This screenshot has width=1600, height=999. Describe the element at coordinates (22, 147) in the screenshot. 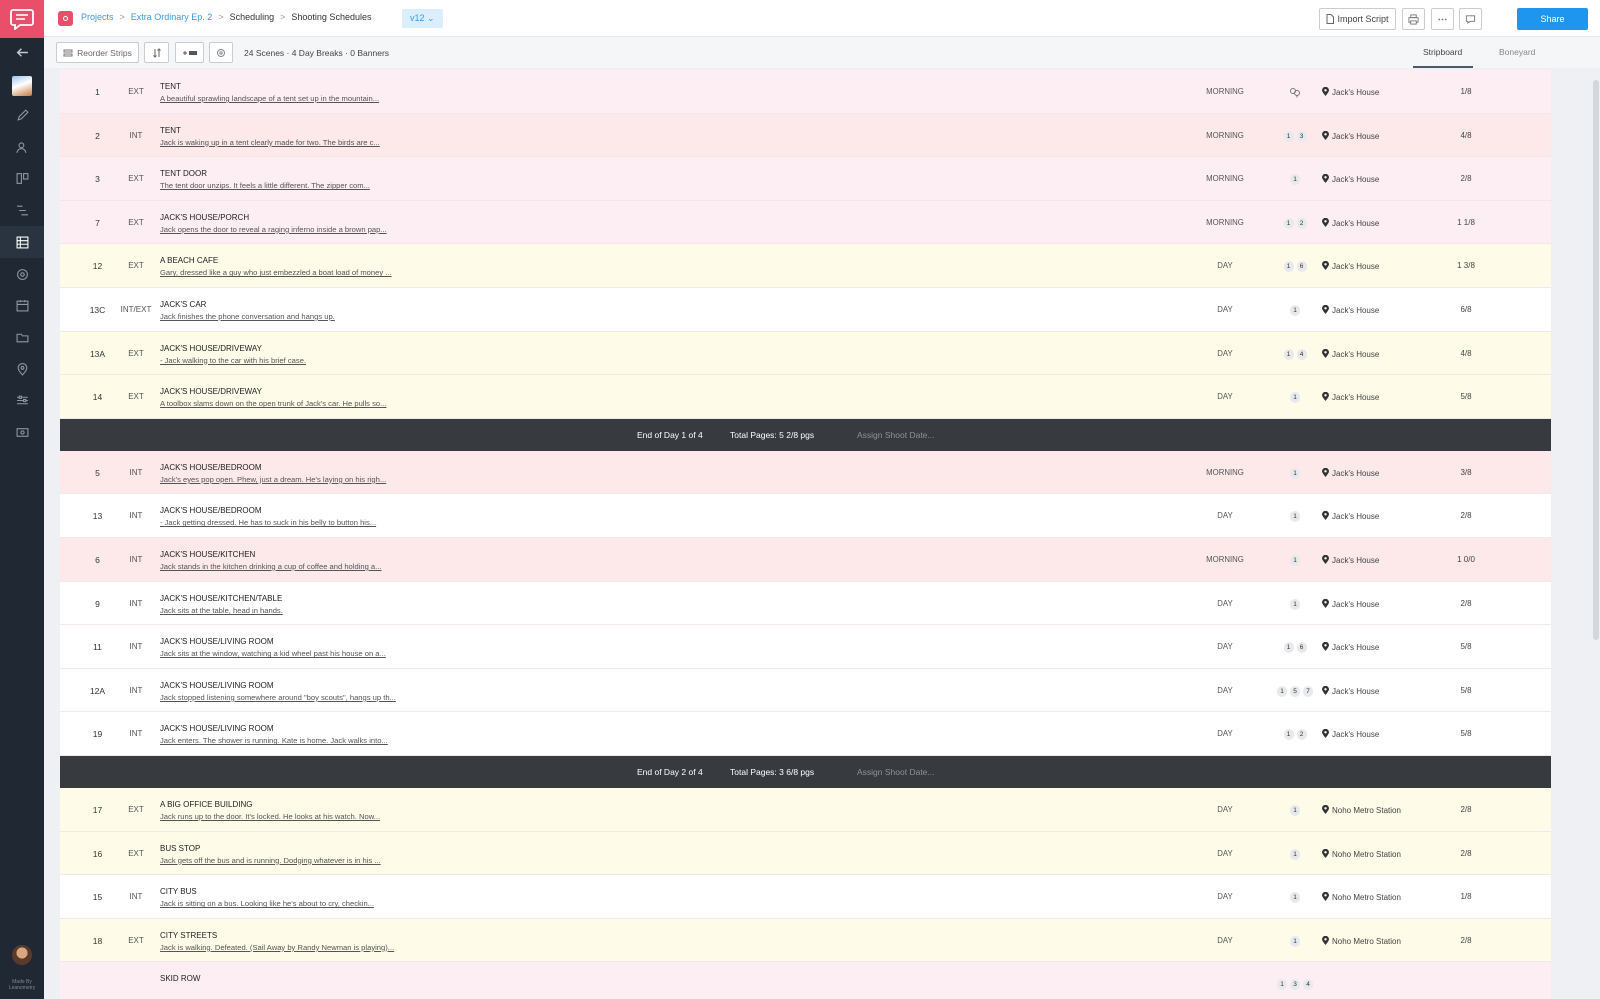

I see `people-icon` at that location.